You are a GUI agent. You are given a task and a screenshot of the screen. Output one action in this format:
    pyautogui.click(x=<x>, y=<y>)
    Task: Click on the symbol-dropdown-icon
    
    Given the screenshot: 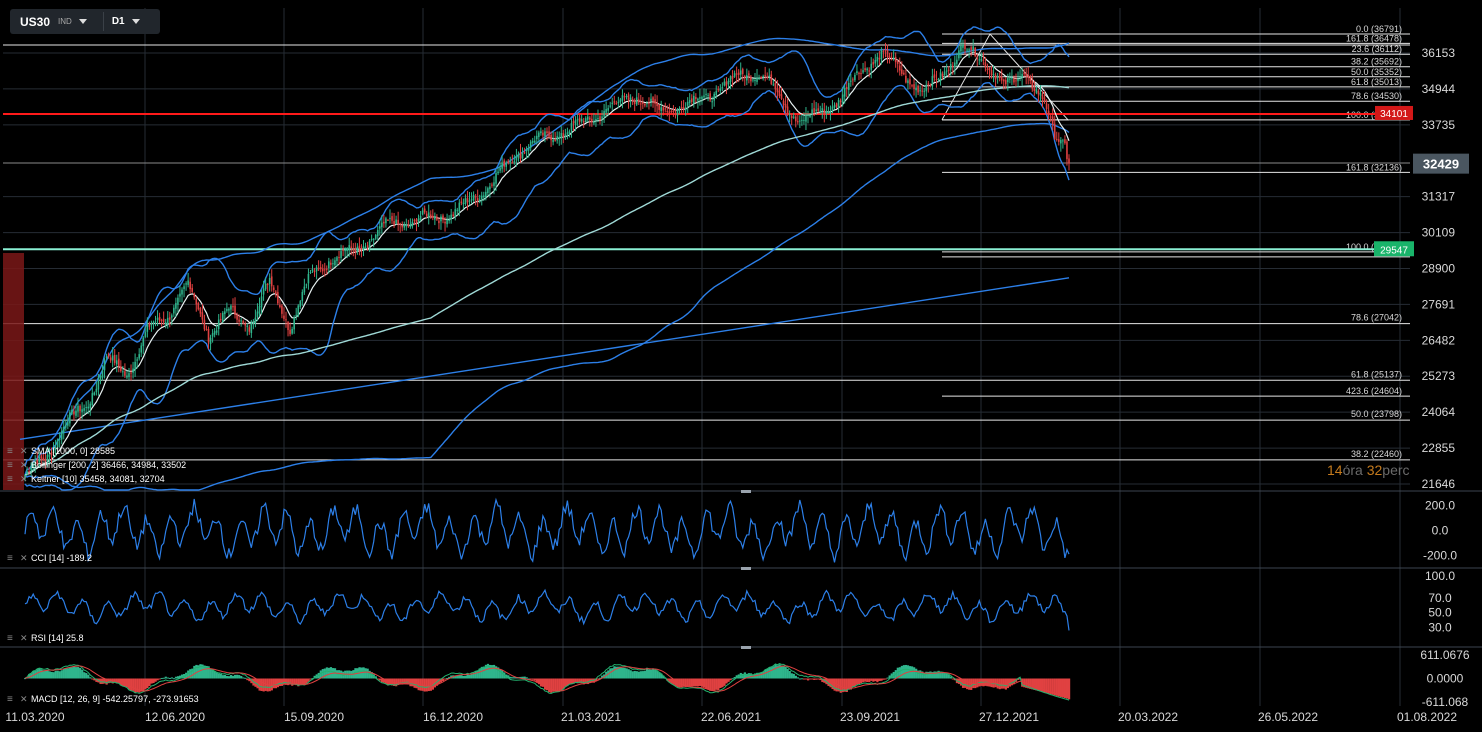 What is the action you would take?
    pyautogui.click(x=82, y=21)
    